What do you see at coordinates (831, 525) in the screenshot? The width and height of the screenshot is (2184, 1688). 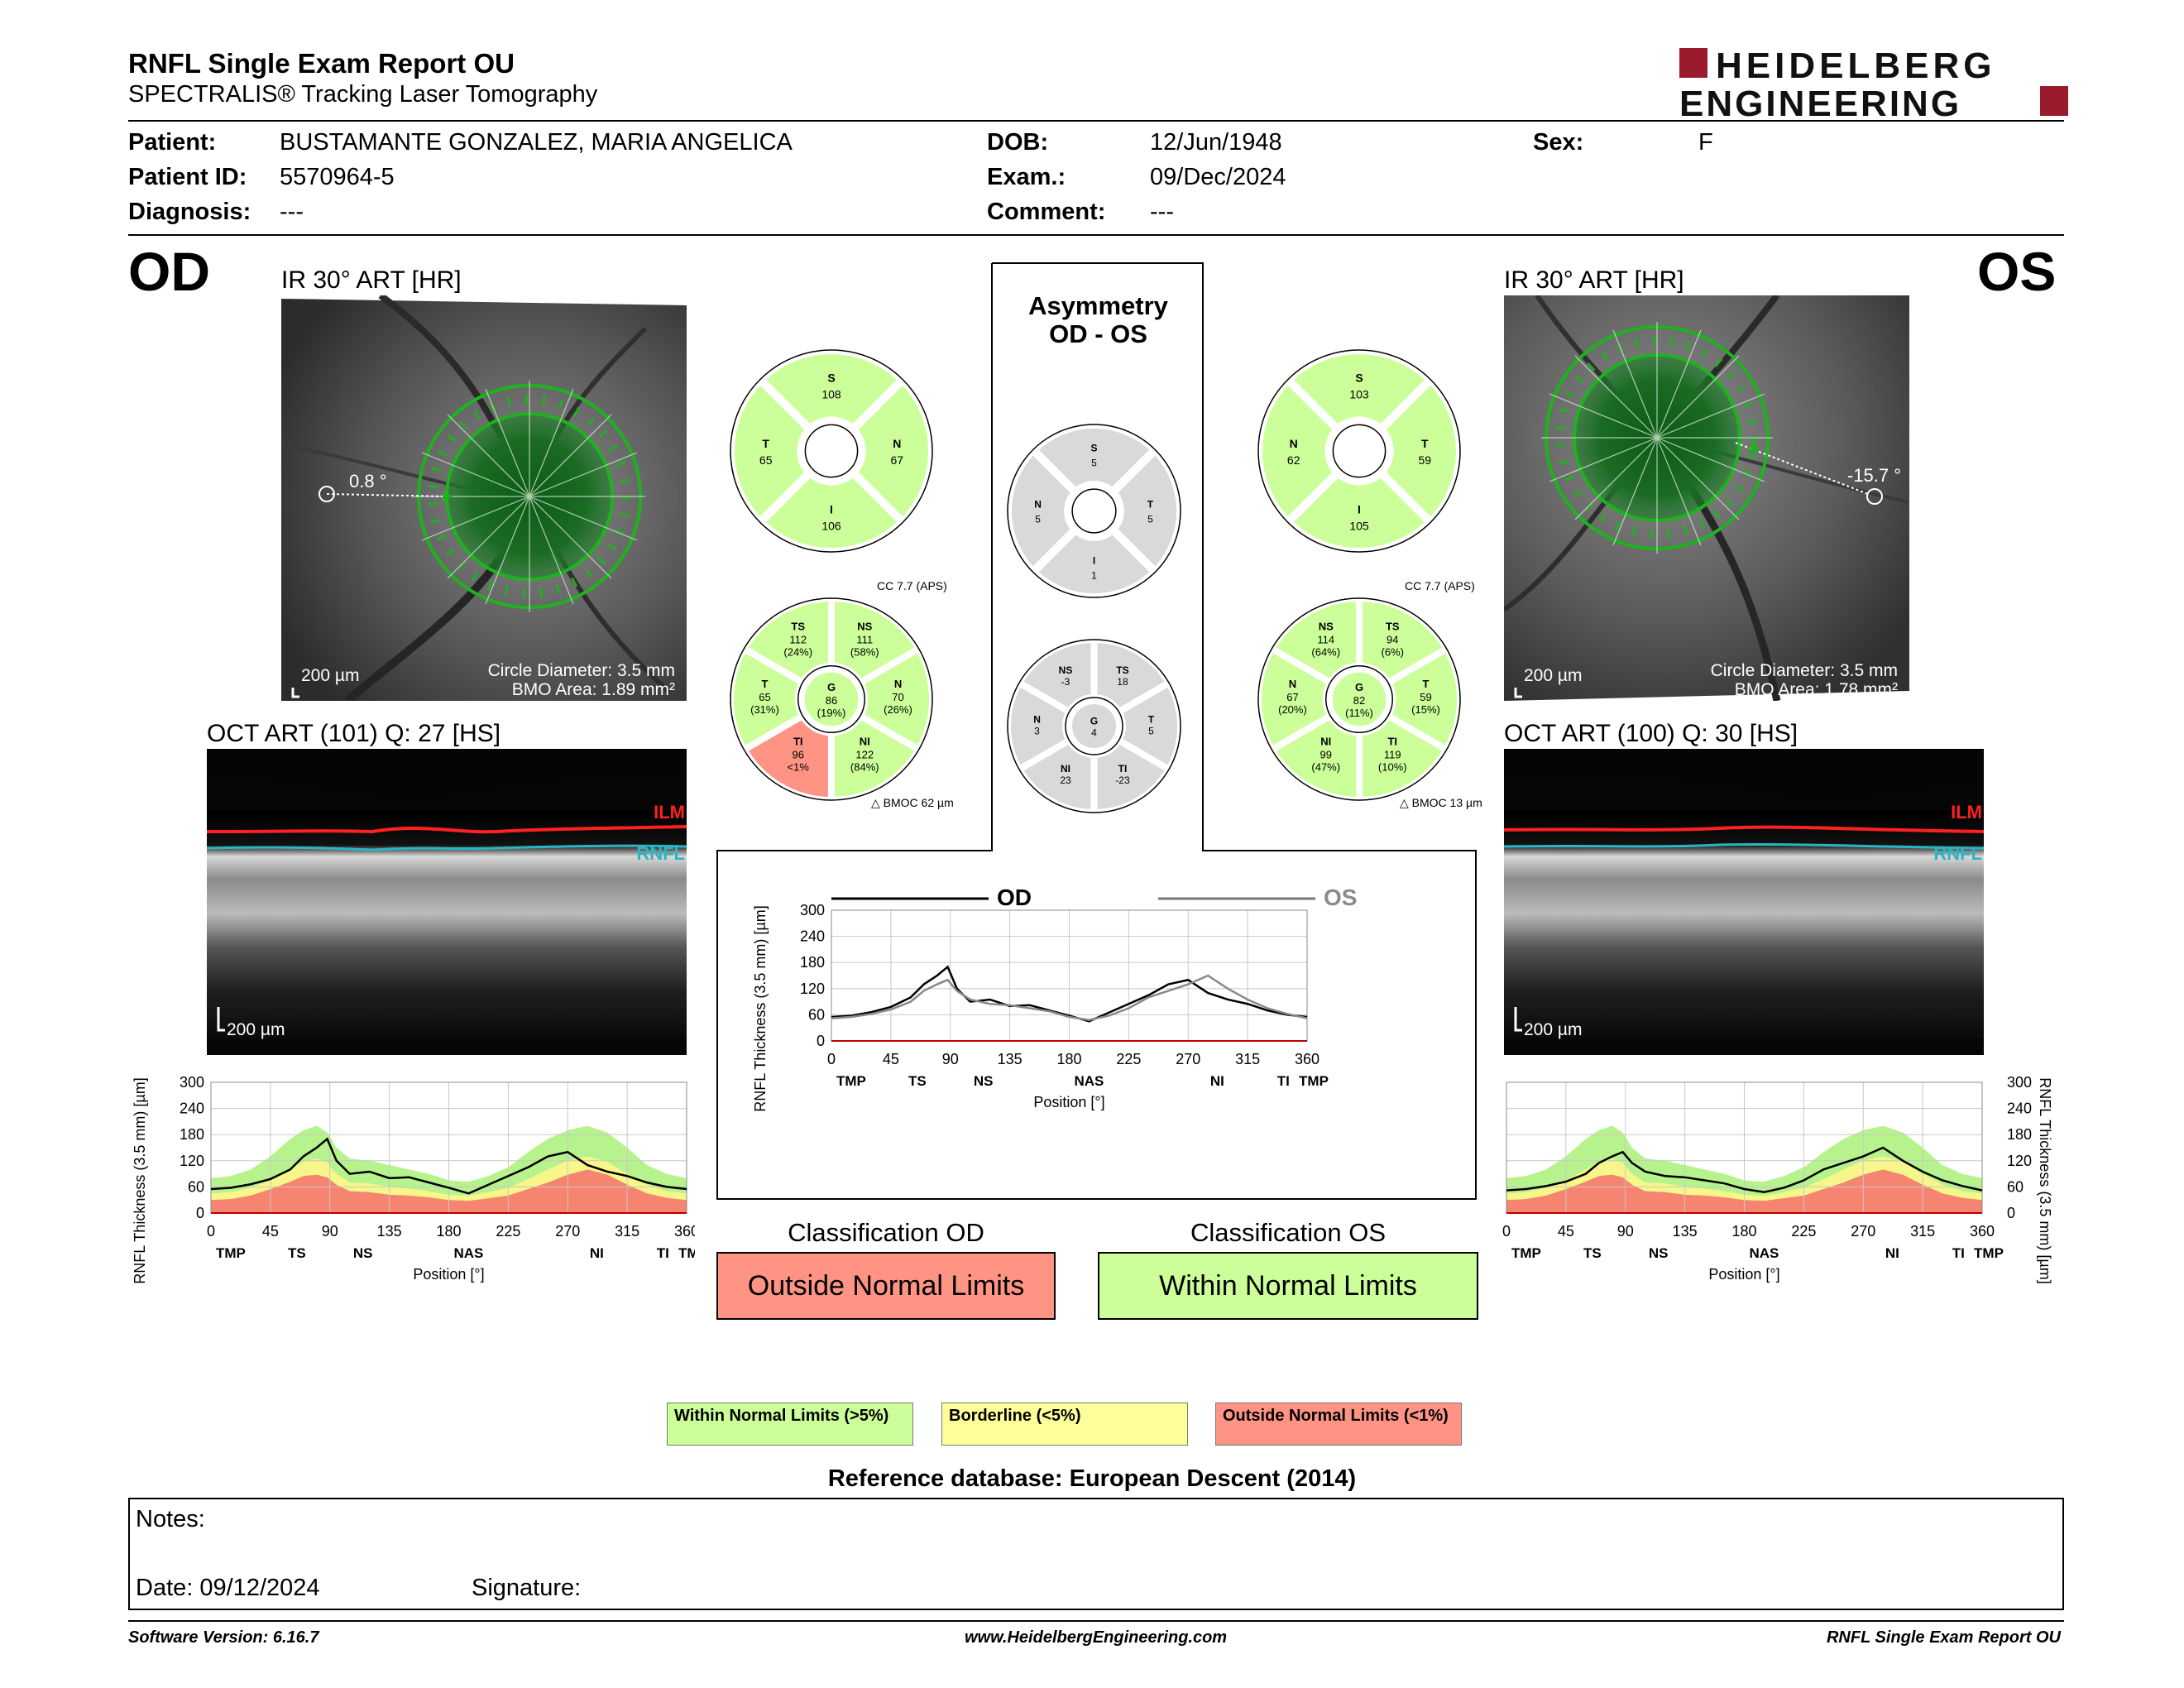 I see `od-quad-sector-value-i: 106` at bounding box center [831, 525].